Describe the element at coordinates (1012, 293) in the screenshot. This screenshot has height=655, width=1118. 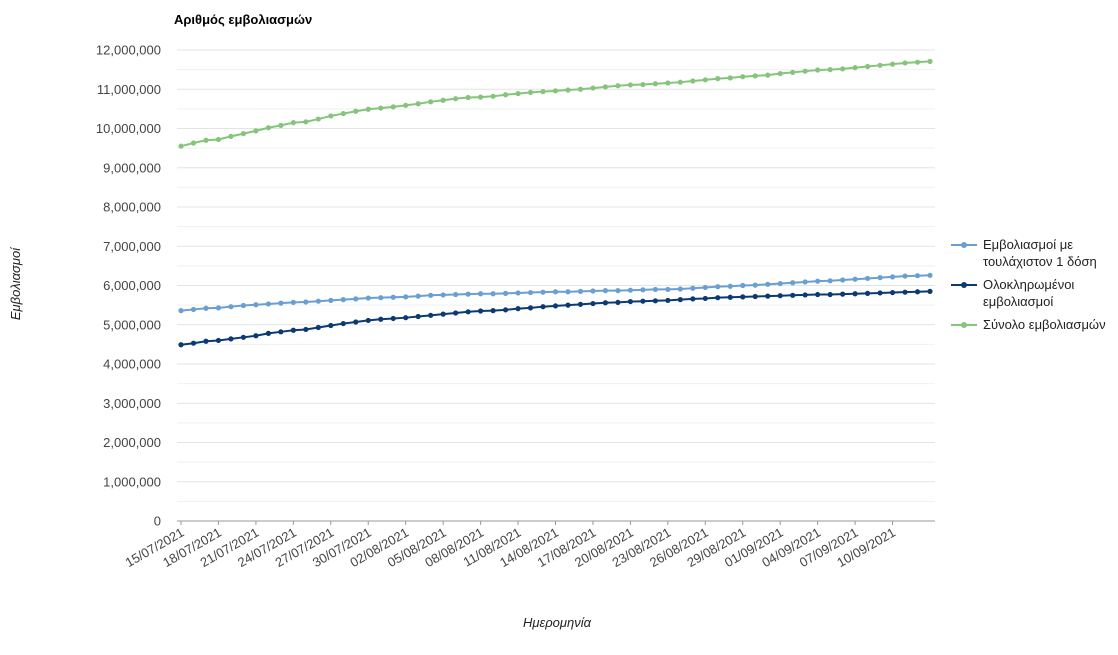
I see `legend-item-2: Ολοκληρωμένοι εμβολιασμοί` at that location.